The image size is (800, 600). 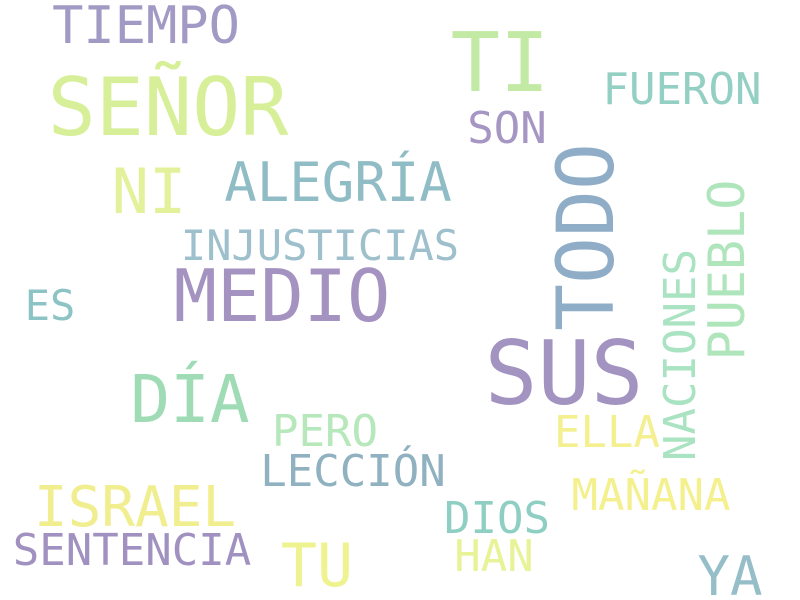 I want to click on word-ella: ELLA, so click(x=607, y=432).